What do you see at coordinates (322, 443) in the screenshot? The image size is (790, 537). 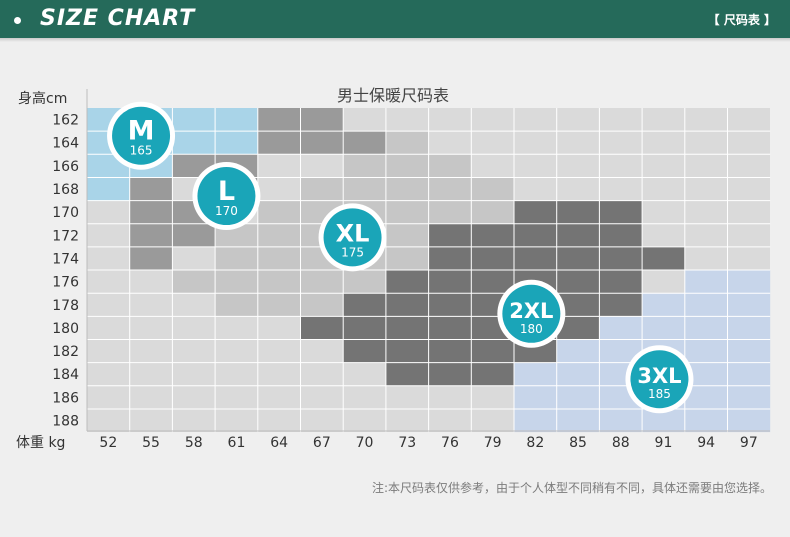 I see `x-tick-label: 67` at bounding box center [322, 443].